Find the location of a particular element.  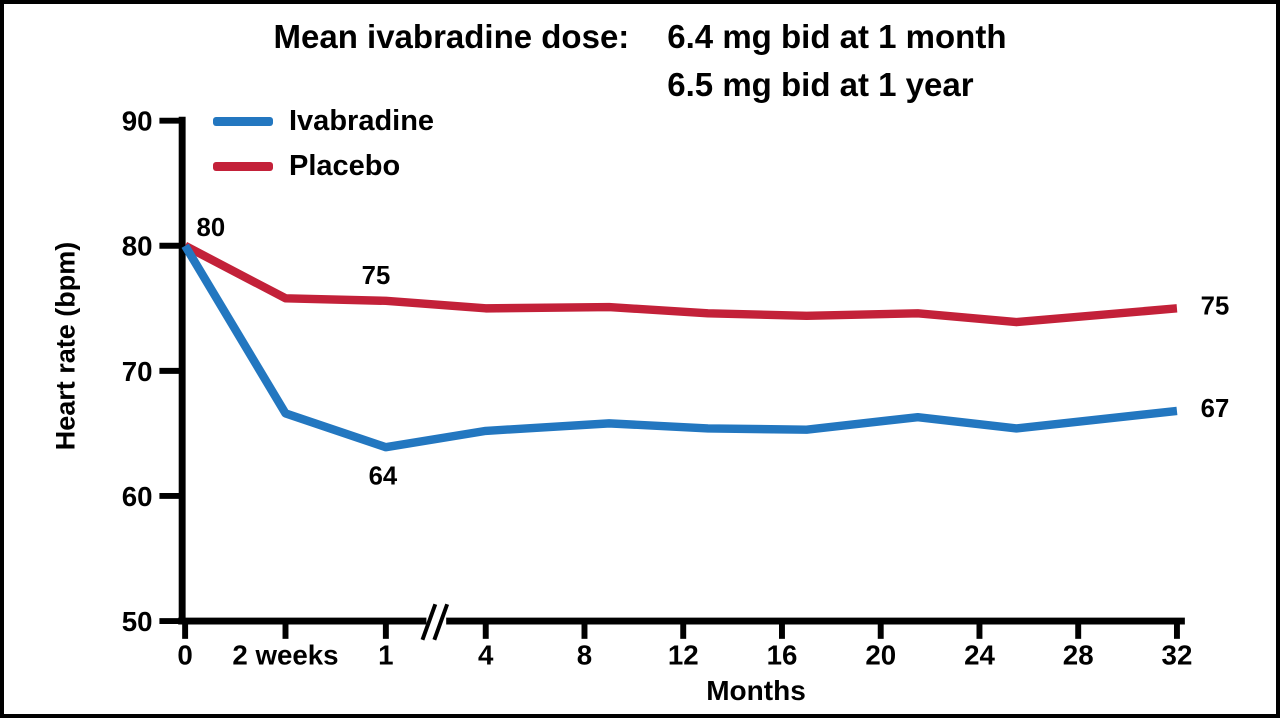

legend-item-placebo: Placebo is located at coordinates (323, 166).